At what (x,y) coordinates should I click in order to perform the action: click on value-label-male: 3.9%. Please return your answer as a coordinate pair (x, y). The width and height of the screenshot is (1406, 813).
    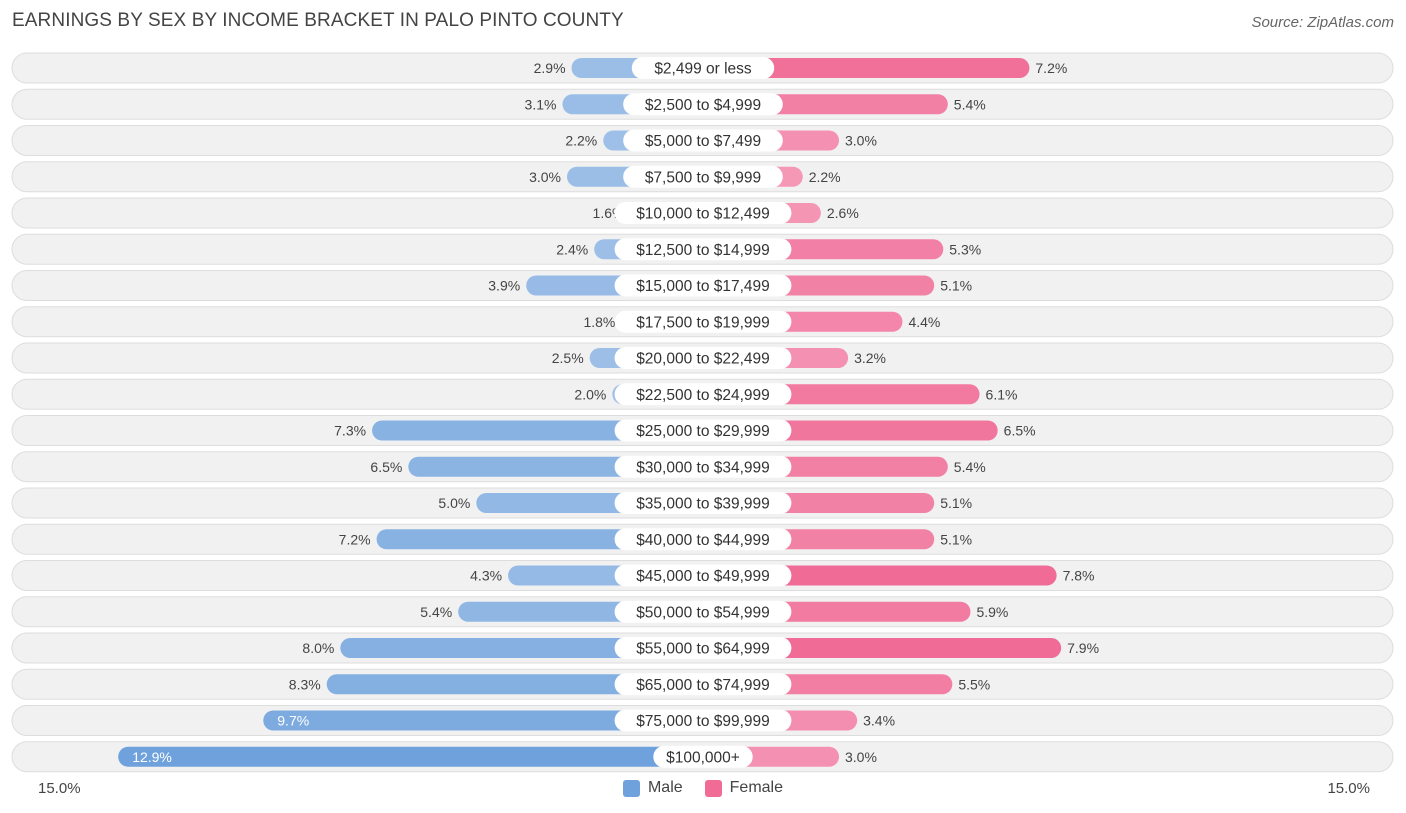
    Looking at the image, I should click on (504, 286).